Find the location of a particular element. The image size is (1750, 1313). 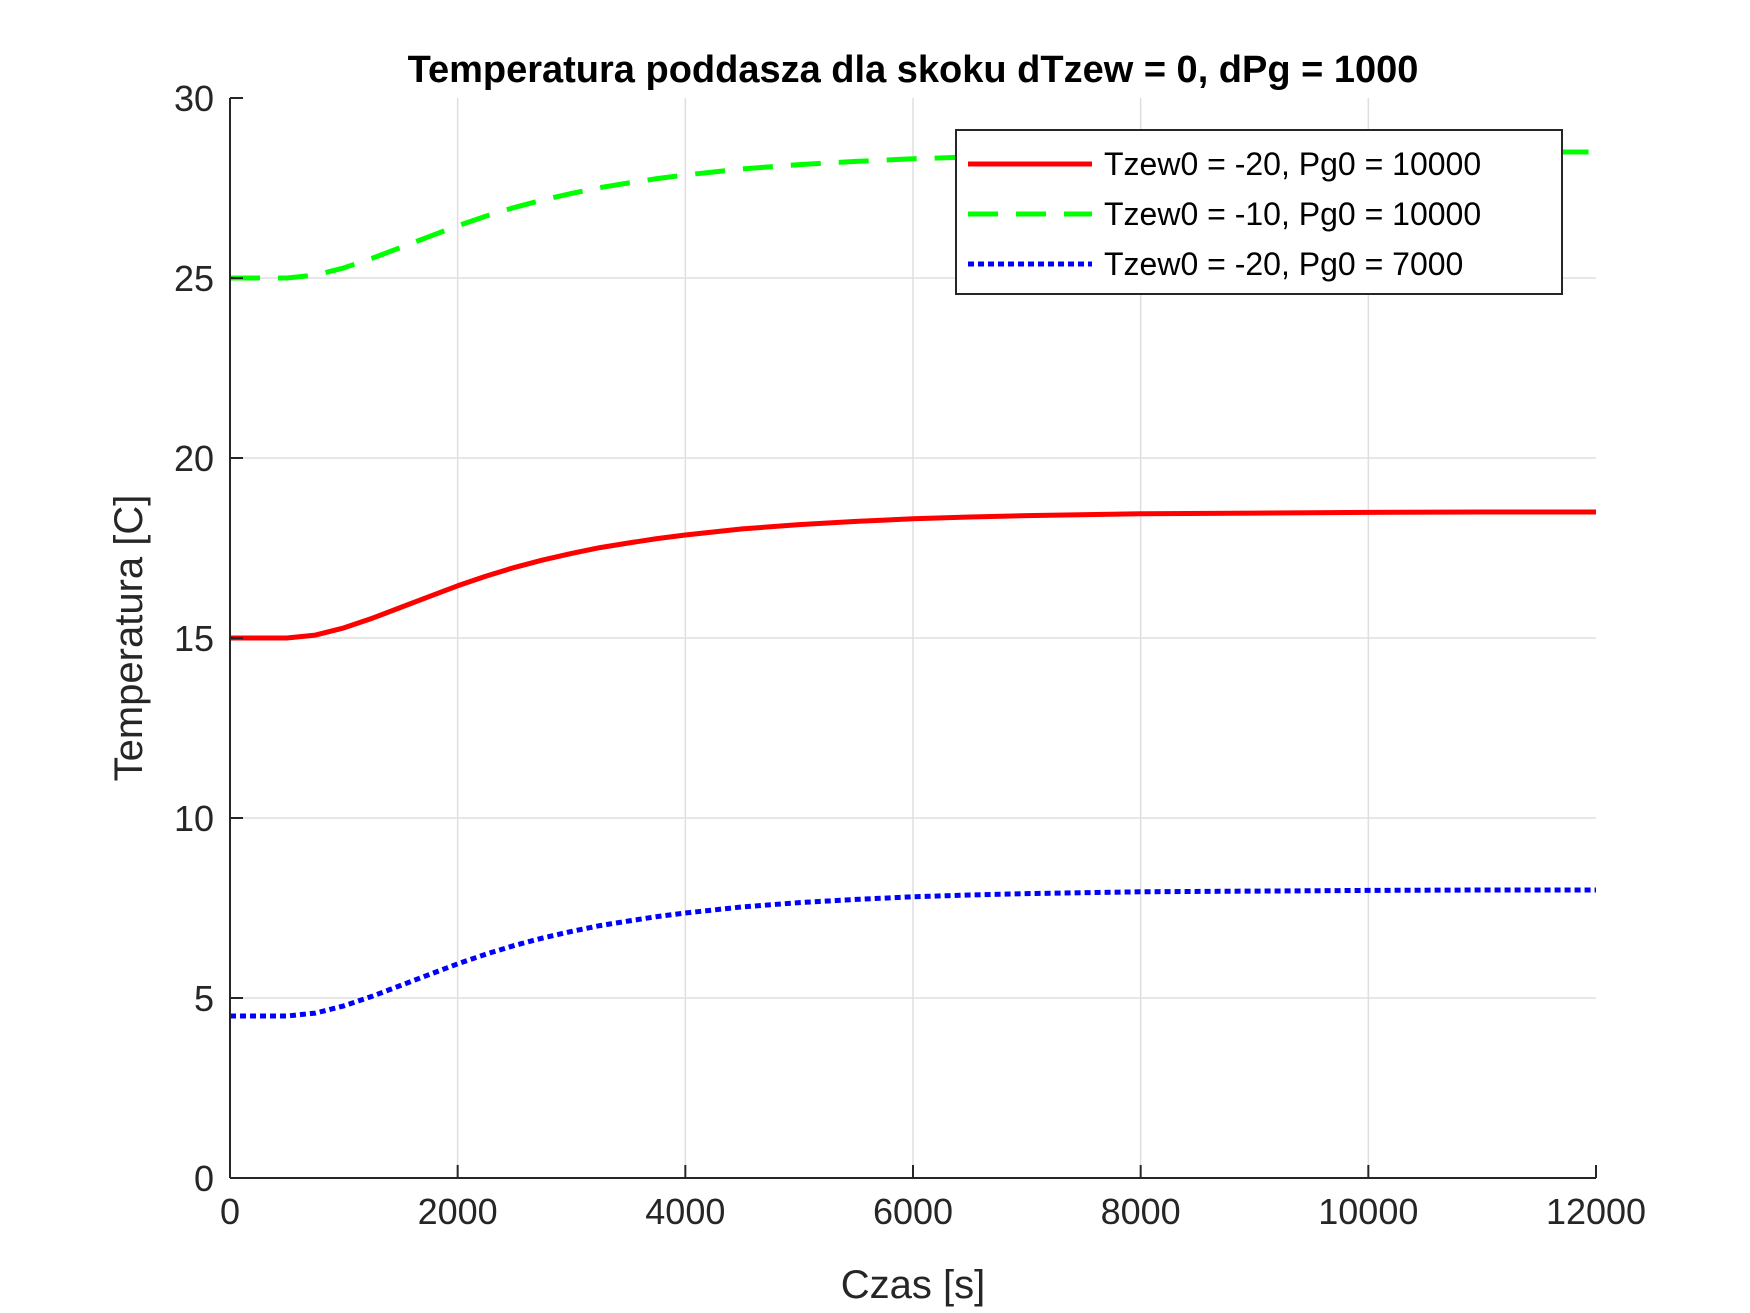

x-tick-label: 10000 is located at coordinates (1368, 1211).